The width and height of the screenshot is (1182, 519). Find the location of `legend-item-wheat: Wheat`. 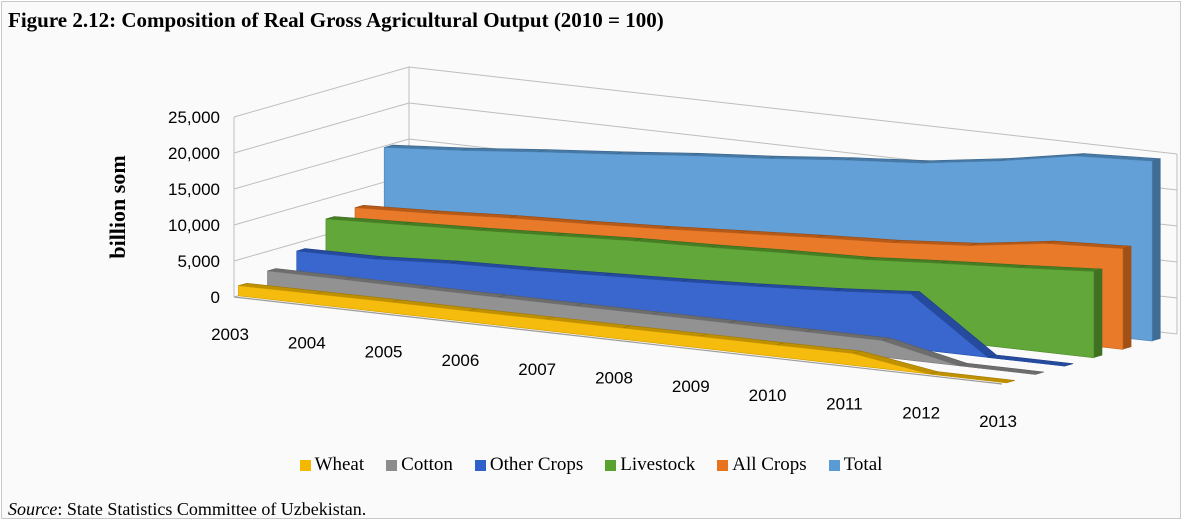

legend-item-wheat: Wheat is located at coordinates (332, 465).